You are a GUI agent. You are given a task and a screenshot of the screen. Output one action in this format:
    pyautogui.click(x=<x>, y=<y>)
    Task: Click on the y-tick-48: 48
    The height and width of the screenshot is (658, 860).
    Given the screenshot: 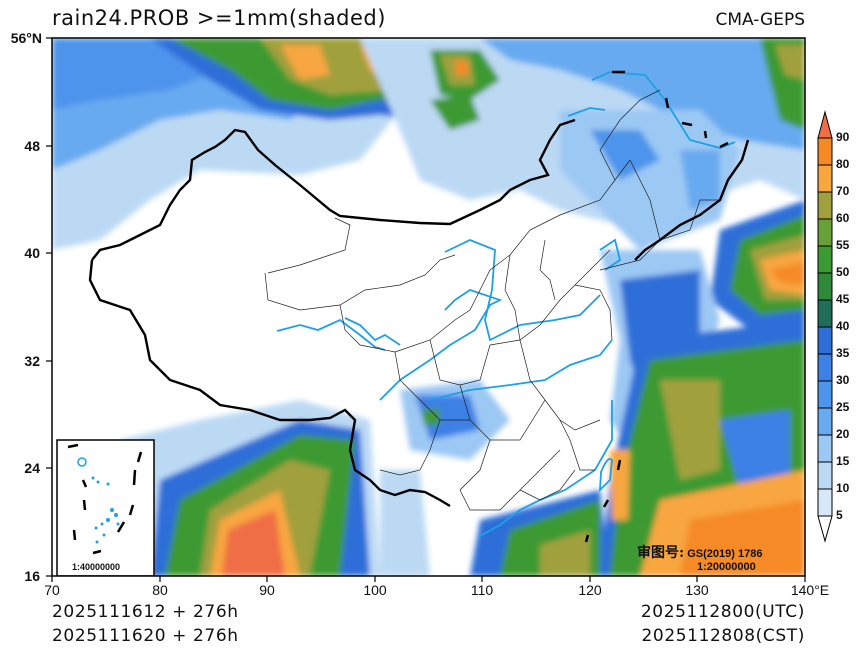 What is the action you would take?
    pyautogui.click(x=32, y=146)
    